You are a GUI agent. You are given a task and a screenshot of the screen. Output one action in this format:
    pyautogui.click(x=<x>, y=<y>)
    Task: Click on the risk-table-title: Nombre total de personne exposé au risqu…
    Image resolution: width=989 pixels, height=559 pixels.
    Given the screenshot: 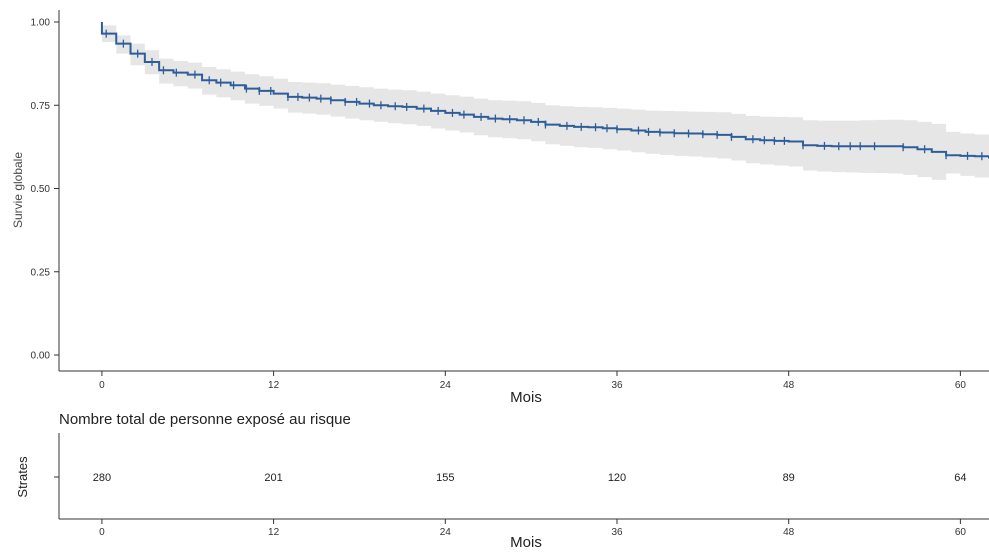 What is the action you would take?
    pyautogui.click(x=205, y=419)
    